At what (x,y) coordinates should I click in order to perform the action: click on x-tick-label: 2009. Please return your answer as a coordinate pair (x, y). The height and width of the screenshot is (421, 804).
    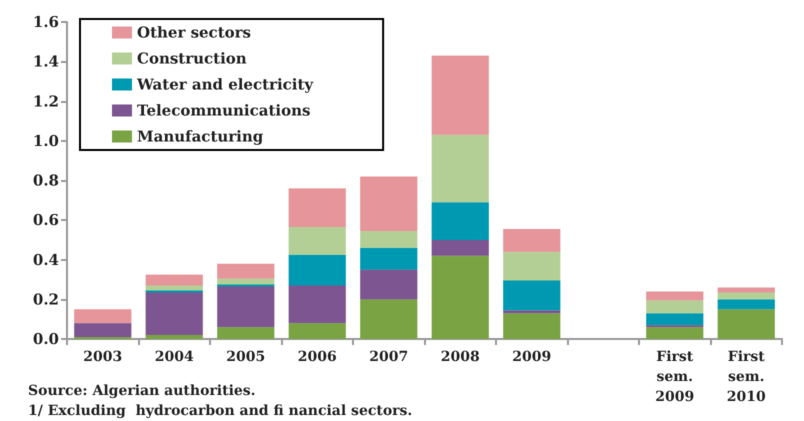
    Looking at the image, I should click on (532, 357).